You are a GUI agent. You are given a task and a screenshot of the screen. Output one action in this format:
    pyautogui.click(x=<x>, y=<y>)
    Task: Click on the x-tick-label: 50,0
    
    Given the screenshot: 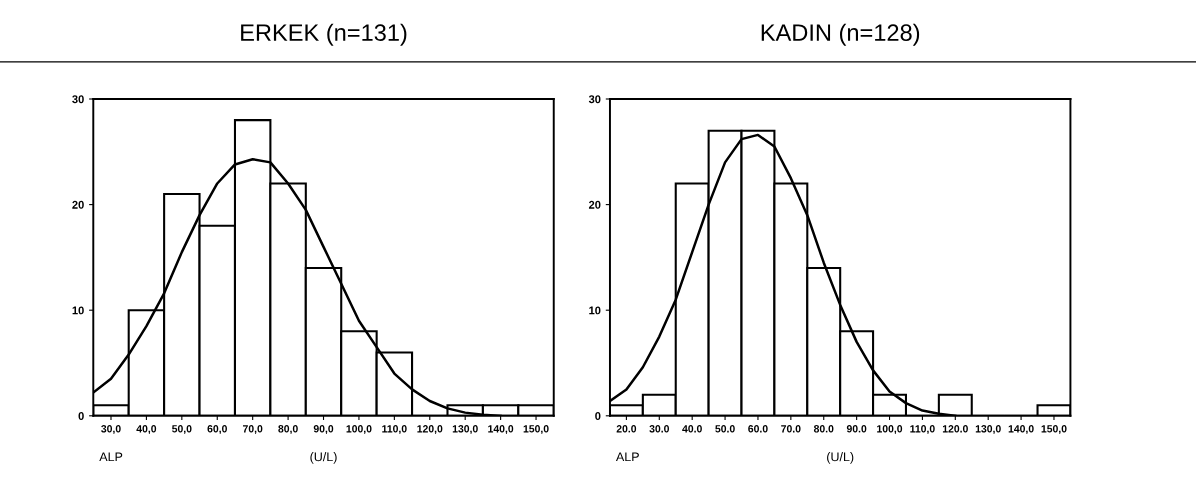 What is the action you would take?
    pyautogui.click(x=182, y=429)
    